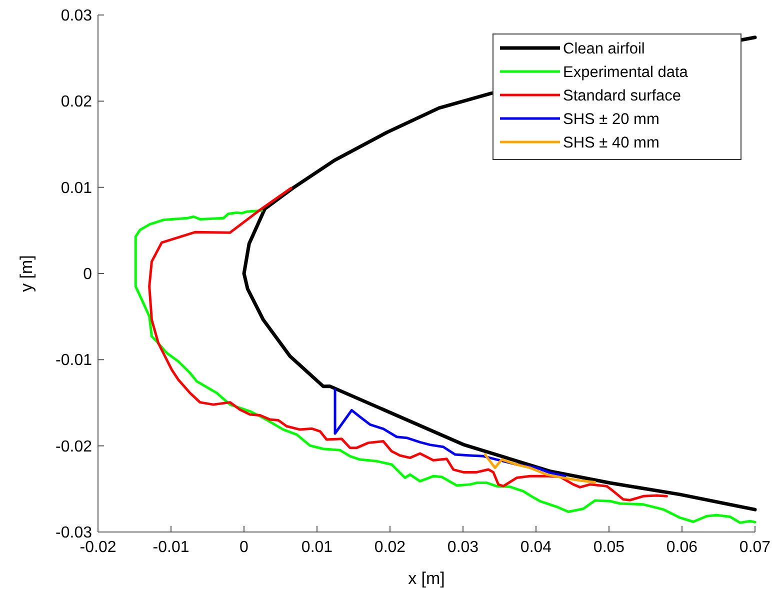 The width and height of the screenshot is (773, 597). What do you see at coordinates (611, 143) in the screenshot?
I see `legend-label: SHS ± 40 mm` at bounding box center [611, 143].